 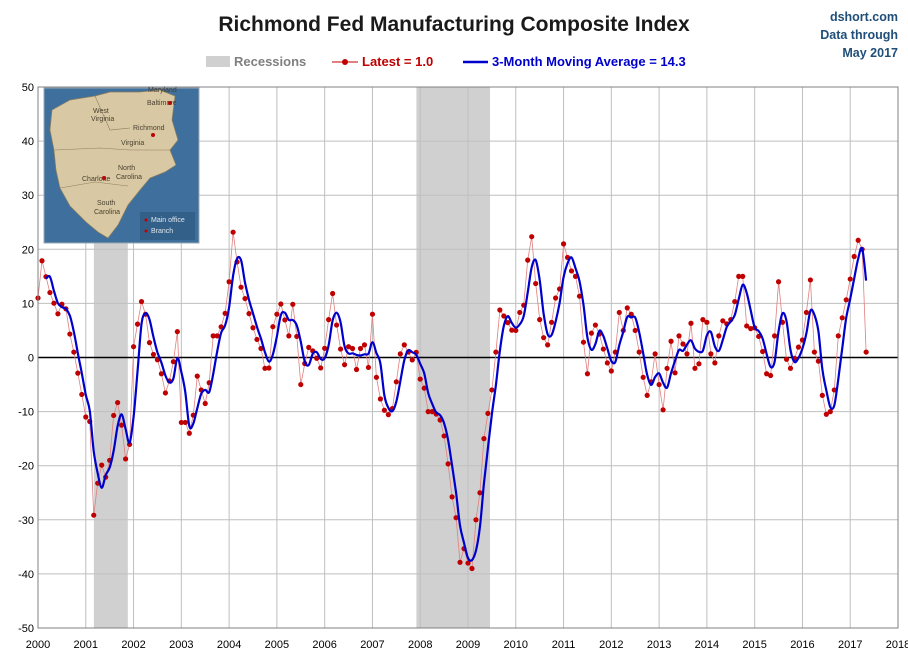 What do you see at coordinates (96, 179) in the screenshot?
I see `map-label-charlotte: Charlotte` at bounding box center [96, 179].